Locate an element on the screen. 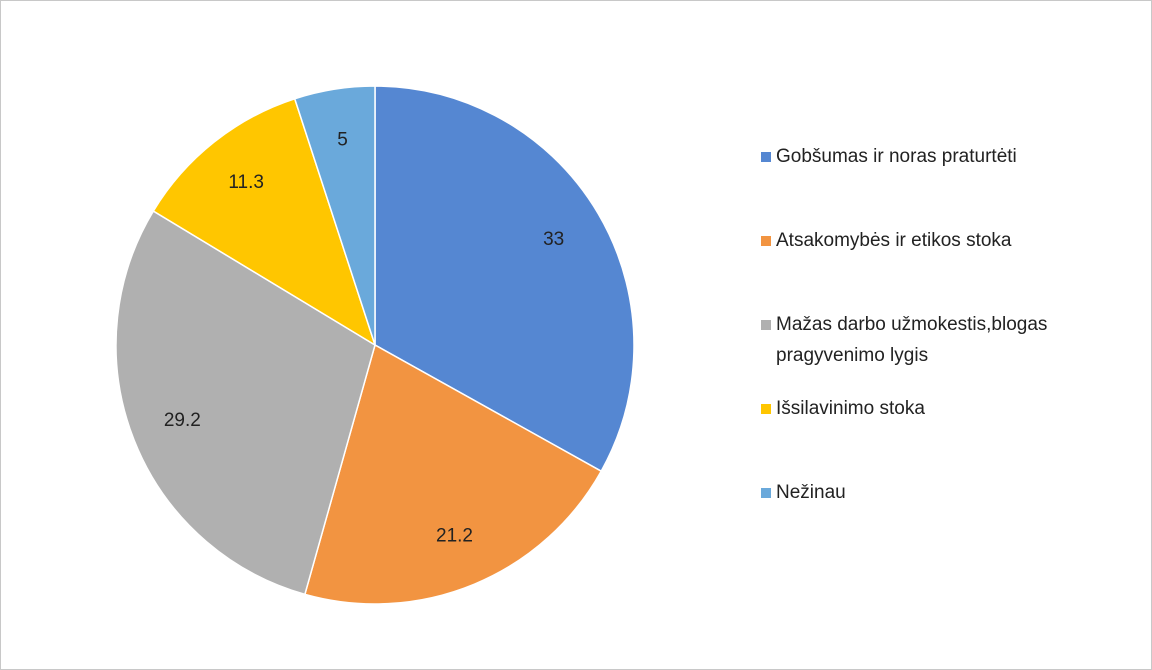 The image size is (1152, 670). legend-label: Gobšumas ir noras praturtėti is located at coordinates (896, 156).